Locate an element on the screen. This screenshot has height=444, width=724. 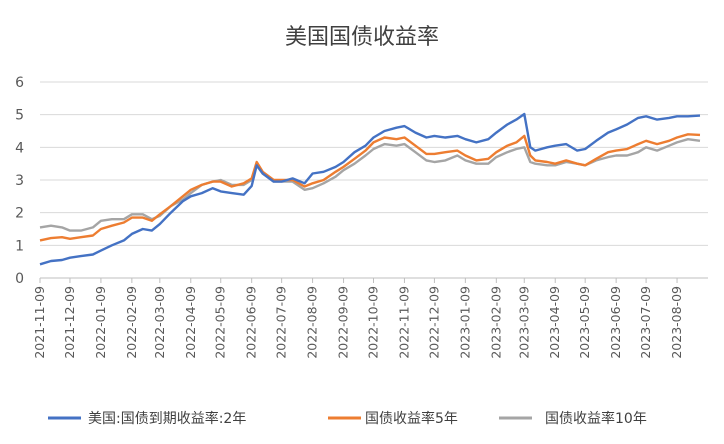
y-tick-label: 6 is located at coordinates (19, 83).